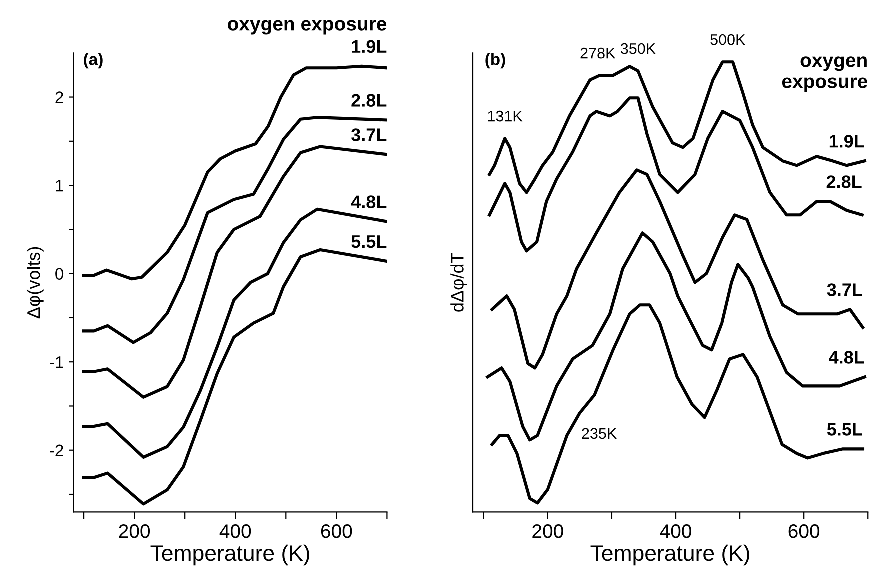  I want to click on y-tick-label: 1, so click(60, 186).